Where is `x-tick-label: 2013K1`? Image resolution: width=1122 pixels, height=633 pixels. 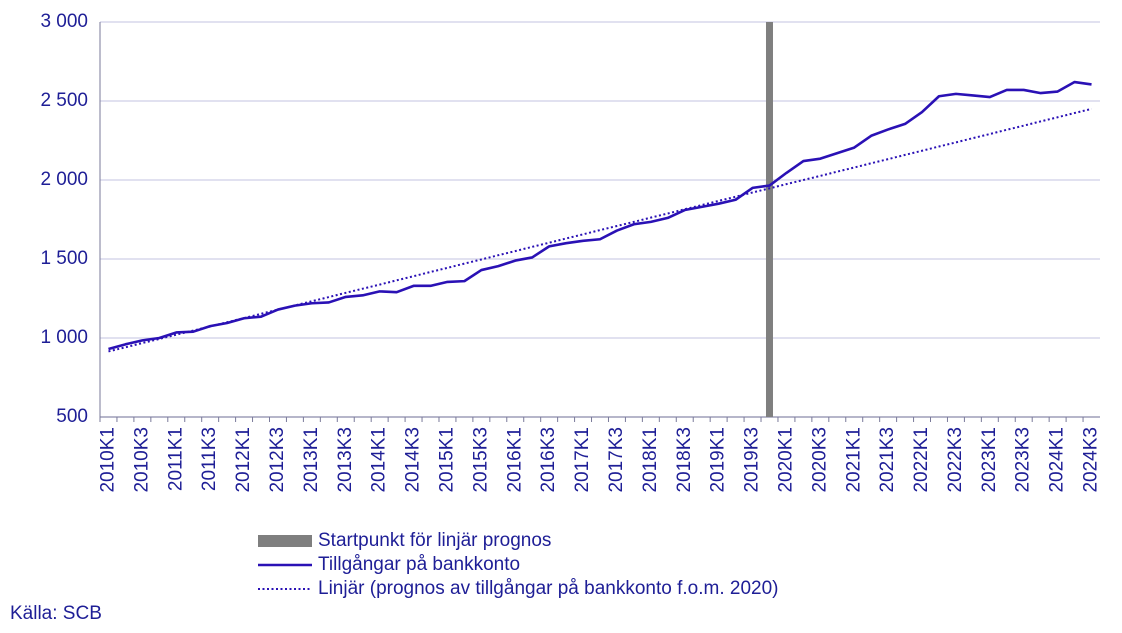 x-tick-label: 2013K1 is located at coordinates (311, 460).